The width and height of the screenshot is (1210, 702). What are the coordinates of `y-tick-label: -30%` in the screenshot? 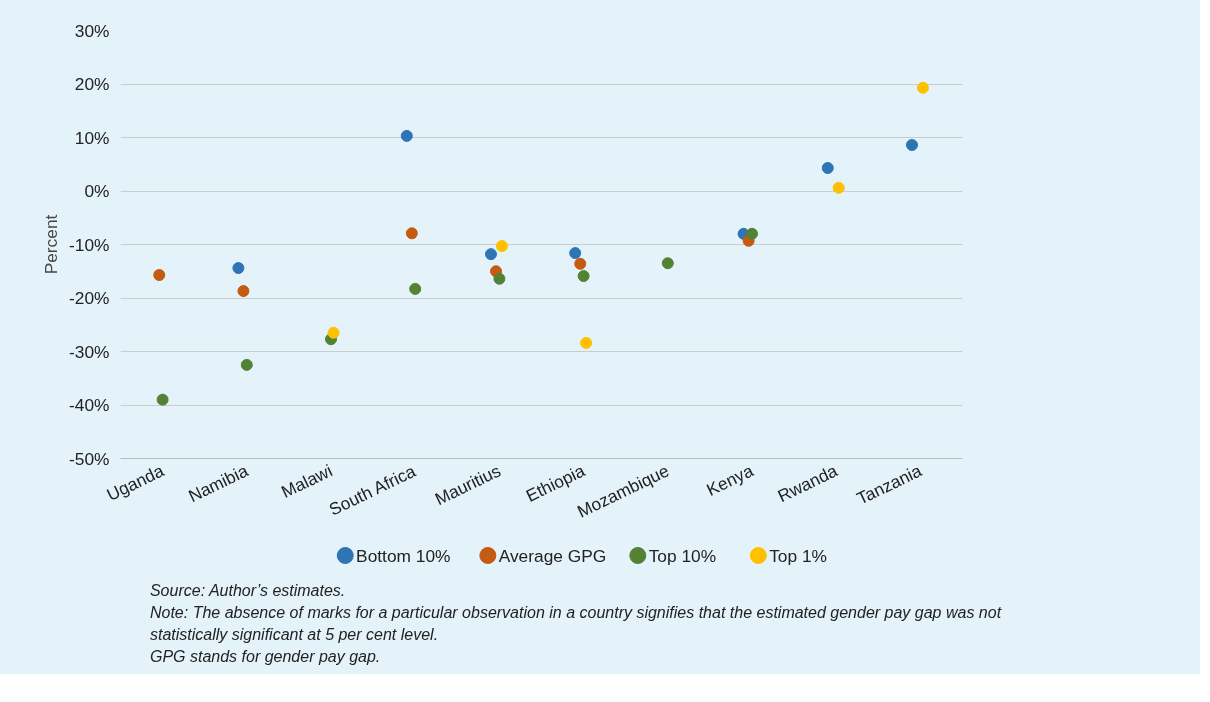 It's located at (89, 351).